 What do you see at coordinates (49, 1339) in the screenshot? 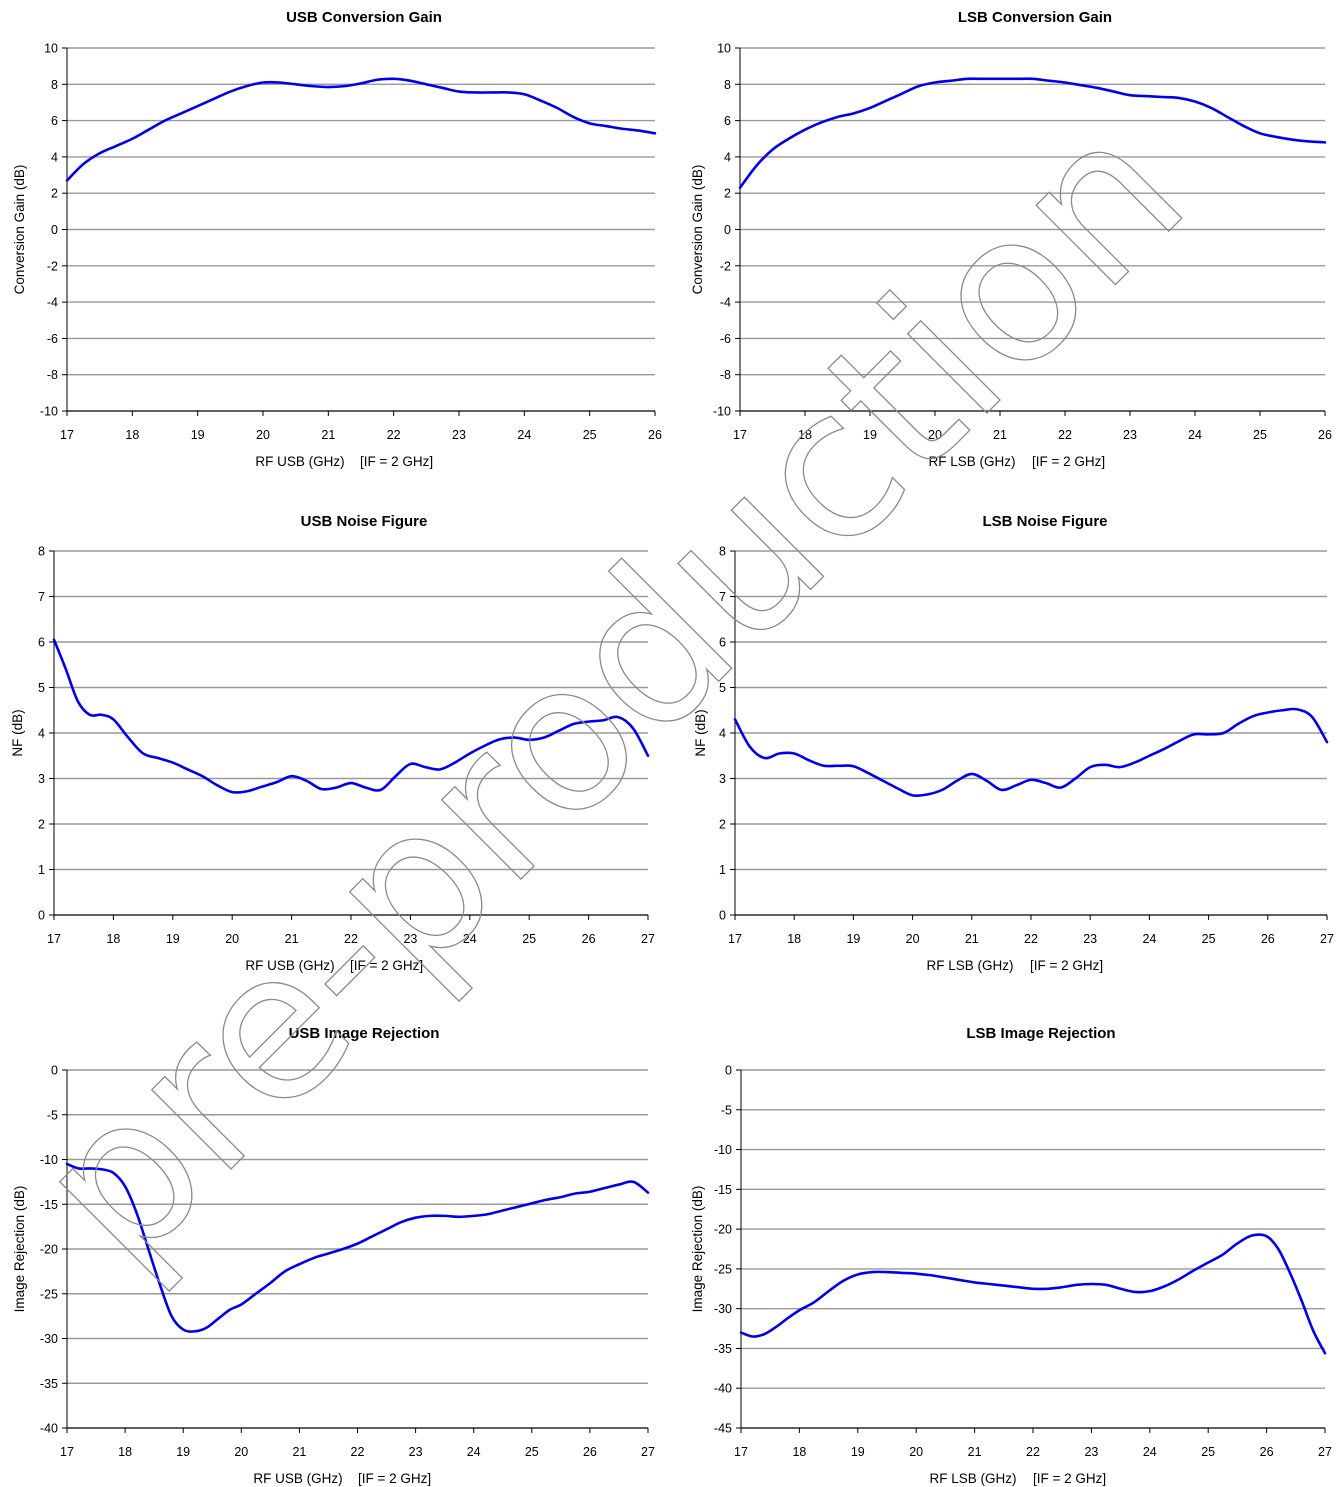
I see `y-tick-label: -30` at bounding box center [49, 1339].